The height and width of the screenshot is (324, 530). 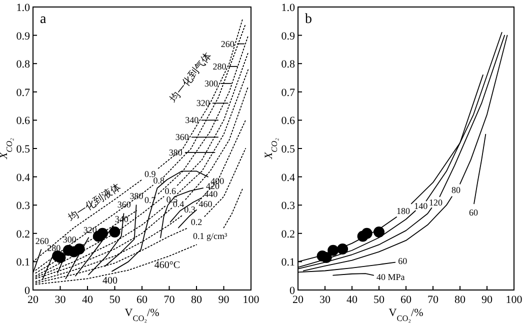 I want to click on series-label: 400, so click(x=217, y=181).